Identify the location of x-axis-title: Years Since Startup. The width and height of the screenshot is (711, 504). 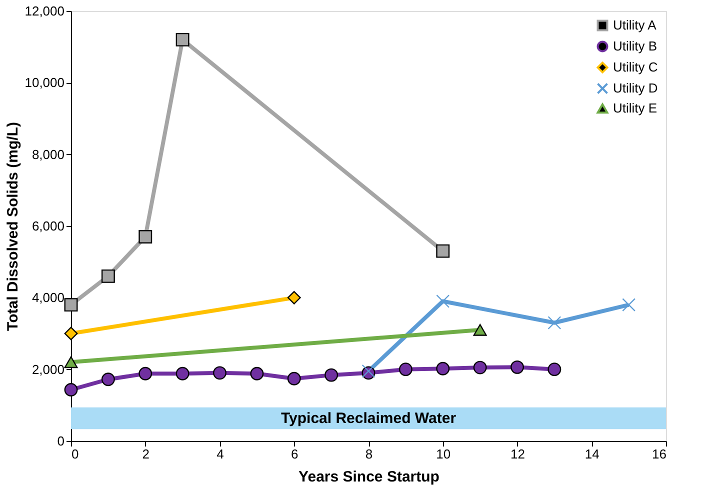
(369, 477).